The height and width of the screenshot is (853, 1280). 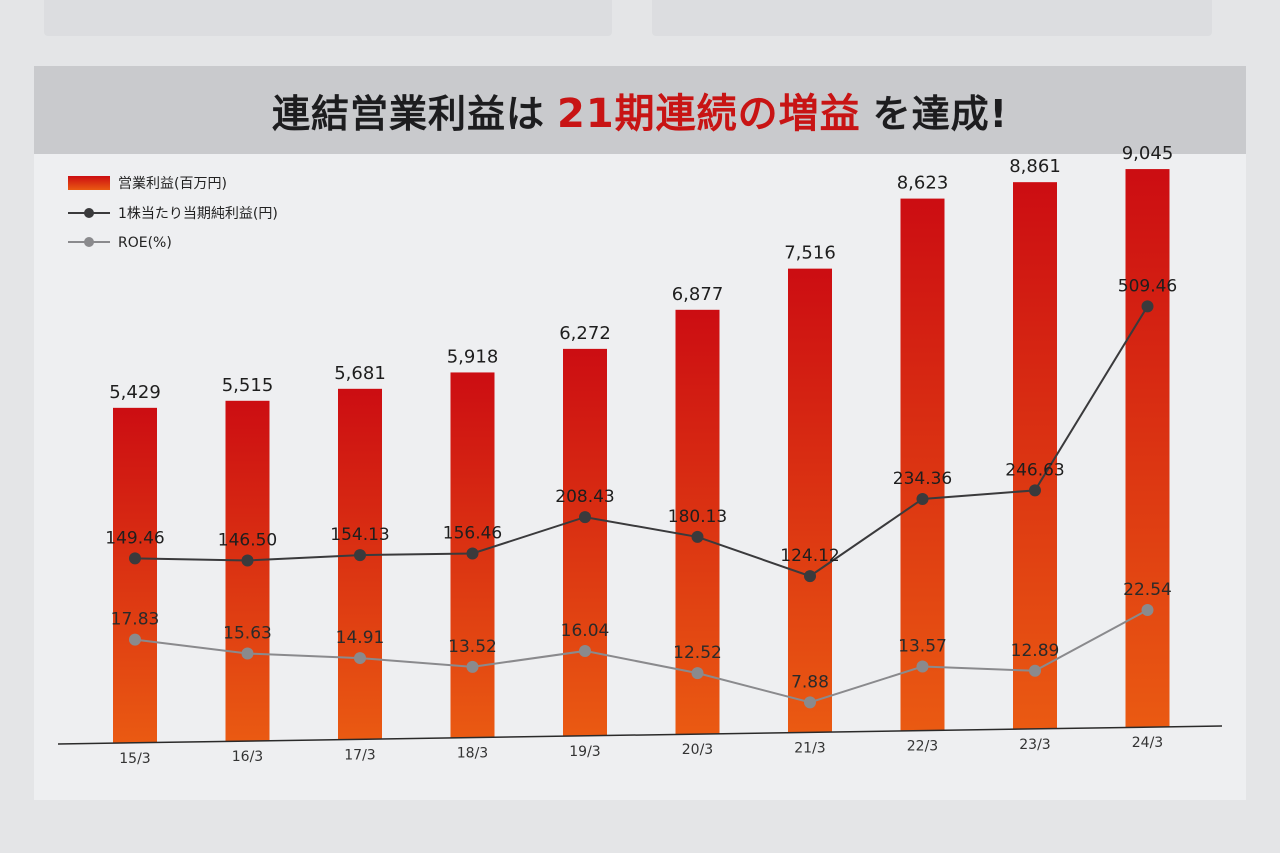 What do you see at coordinates (89, 242) in the screenshot?
I see `legend-roe-swatch-dot` at bounding box center [89, 242].